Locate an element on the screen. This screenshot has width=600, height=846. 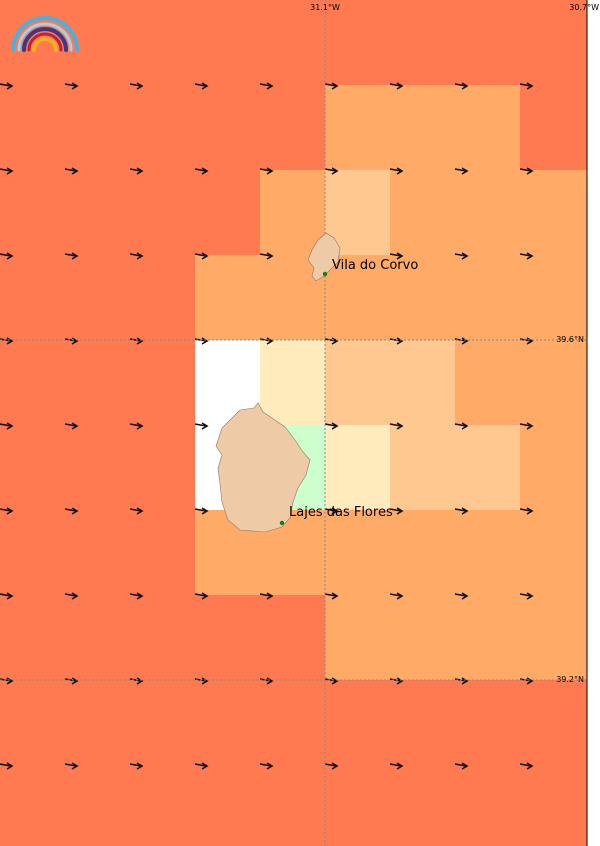
logo is located at coordinates (45, 34).